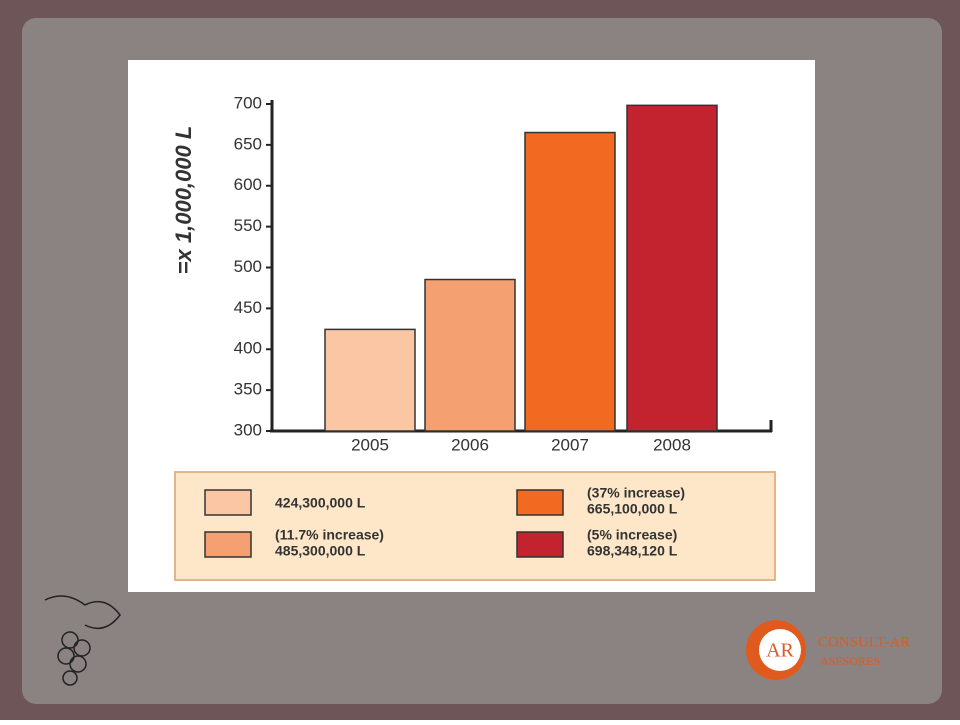 The width and height of the screenshot is (960, 725). Describe the element at coordinates (248, 266) in the screenshot. I see `y-tick-label: 500` at that location.